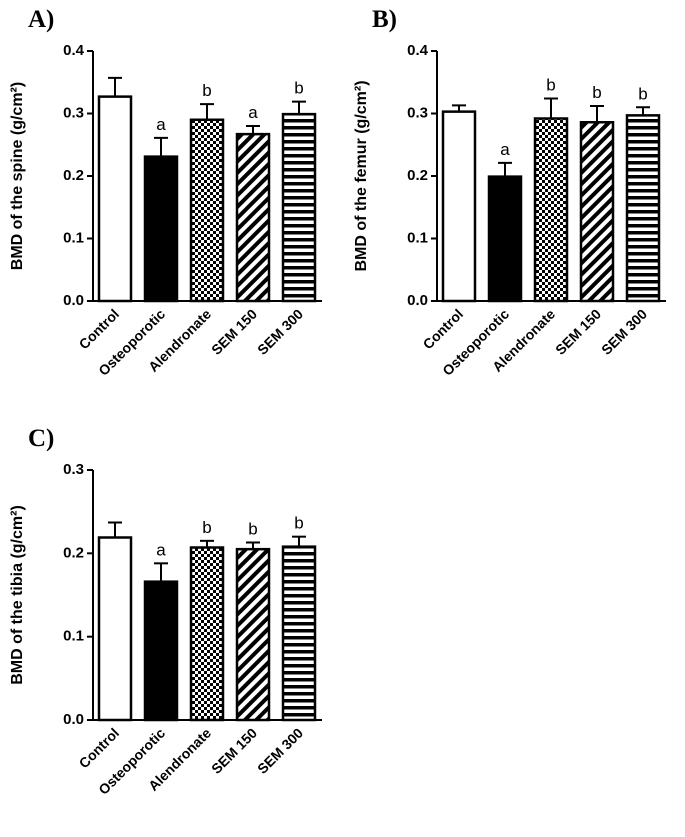 The height and width of the screenshot is (837, 685). I want to click on panel-label: C), so click(41, 438).